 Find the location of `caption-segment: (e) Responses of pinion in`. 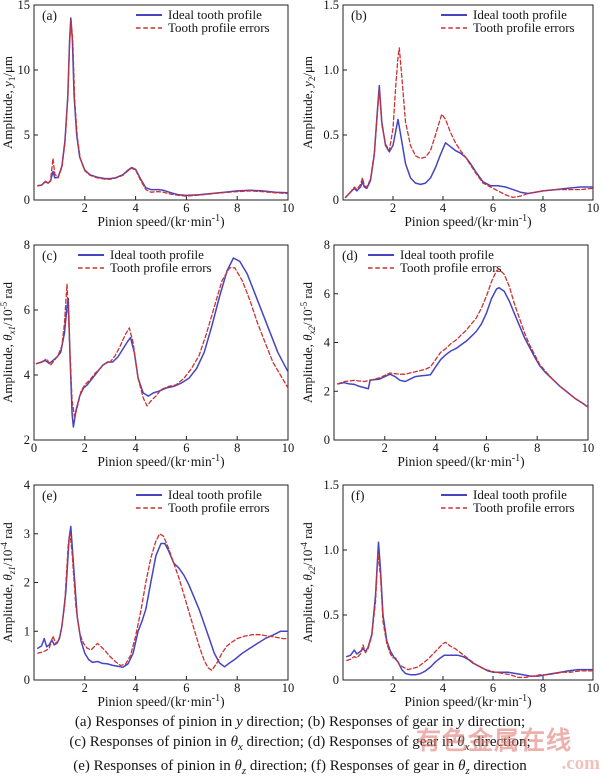

caption-segment: (e) Responses of pinion in is located at coordinates (154, 766).